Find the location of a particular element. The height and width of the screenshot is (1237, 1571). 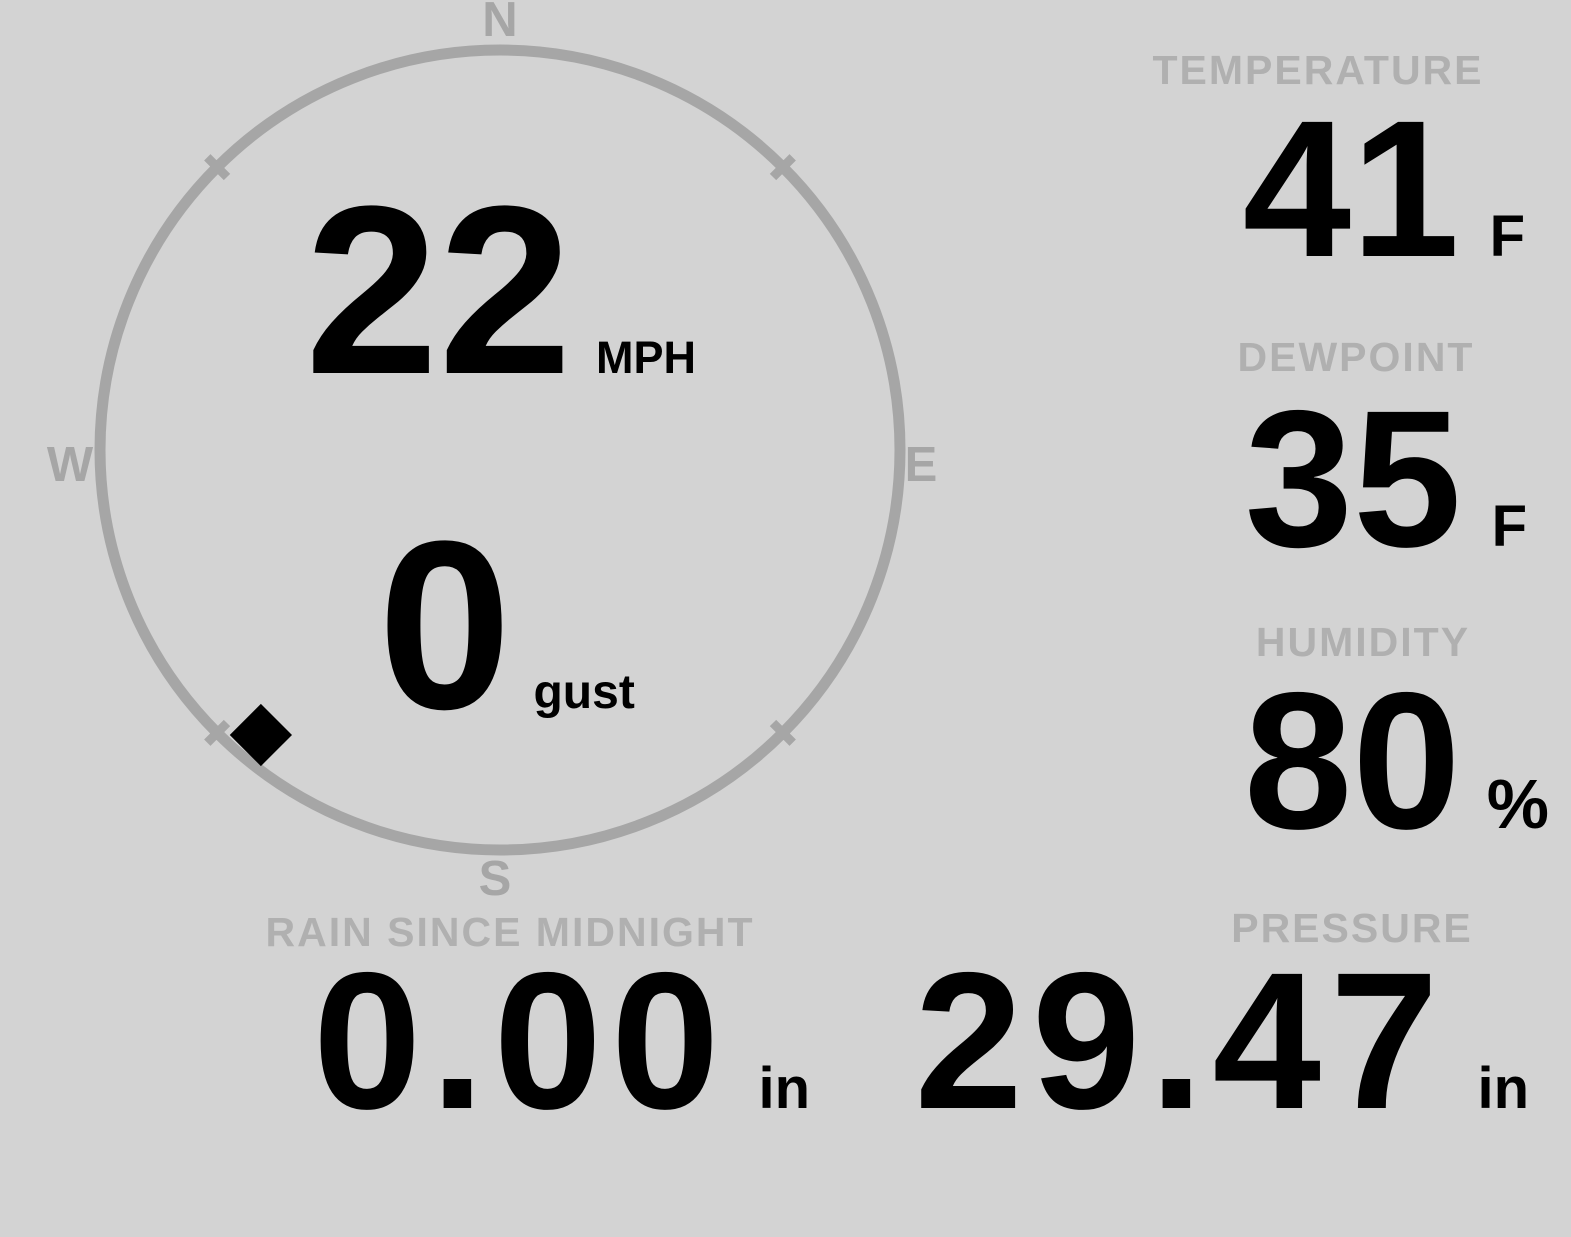

humidity-reading: 80 % is located at coordinates (1396, 761).